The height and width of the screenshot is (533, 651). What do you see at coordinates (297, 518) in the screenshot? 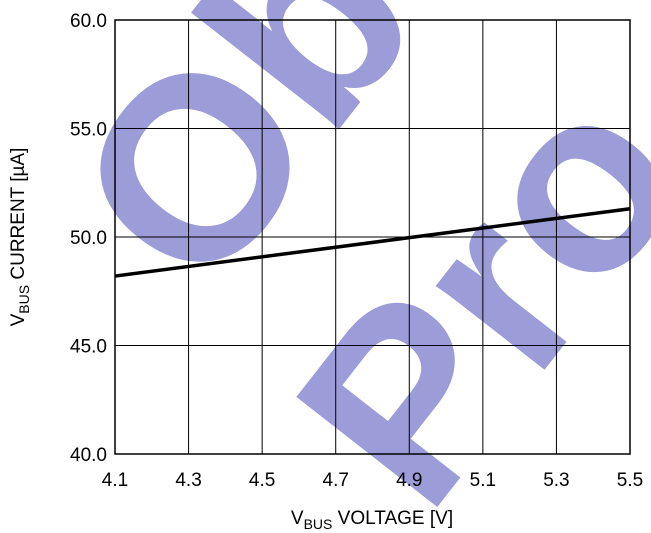
I see `x-label-main: V` at bounding box center [297, 518].